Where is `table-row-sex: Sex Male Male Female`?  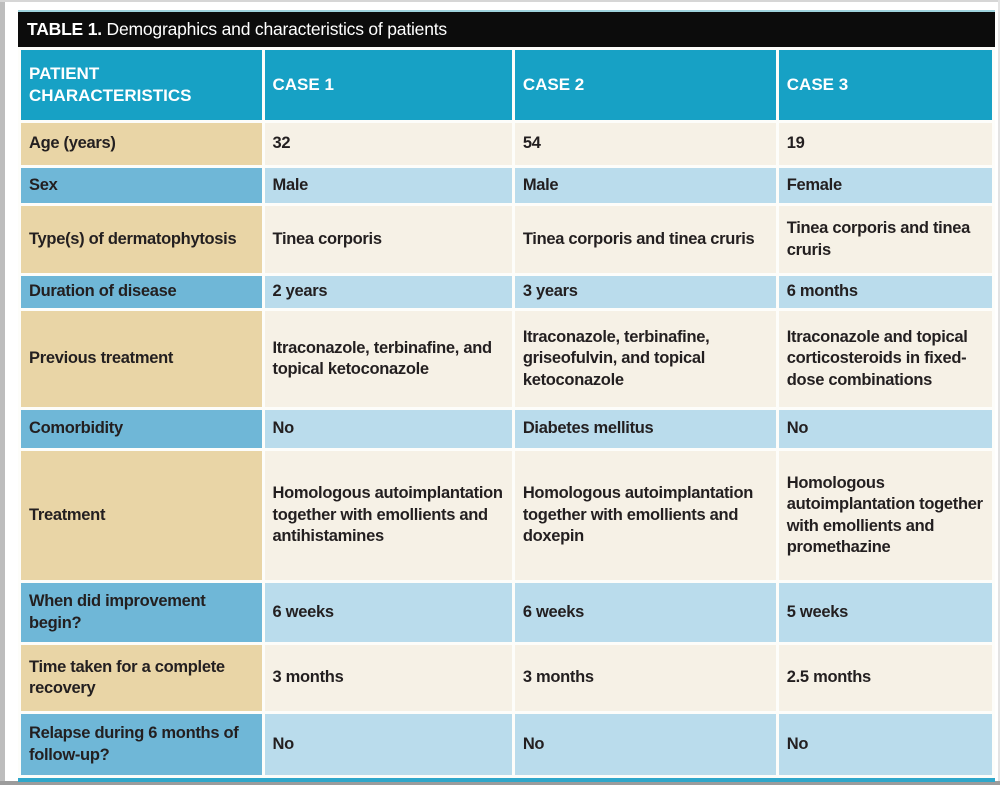 table-row-sex: Sex Male Male Female is located at coordinates (507, 185).